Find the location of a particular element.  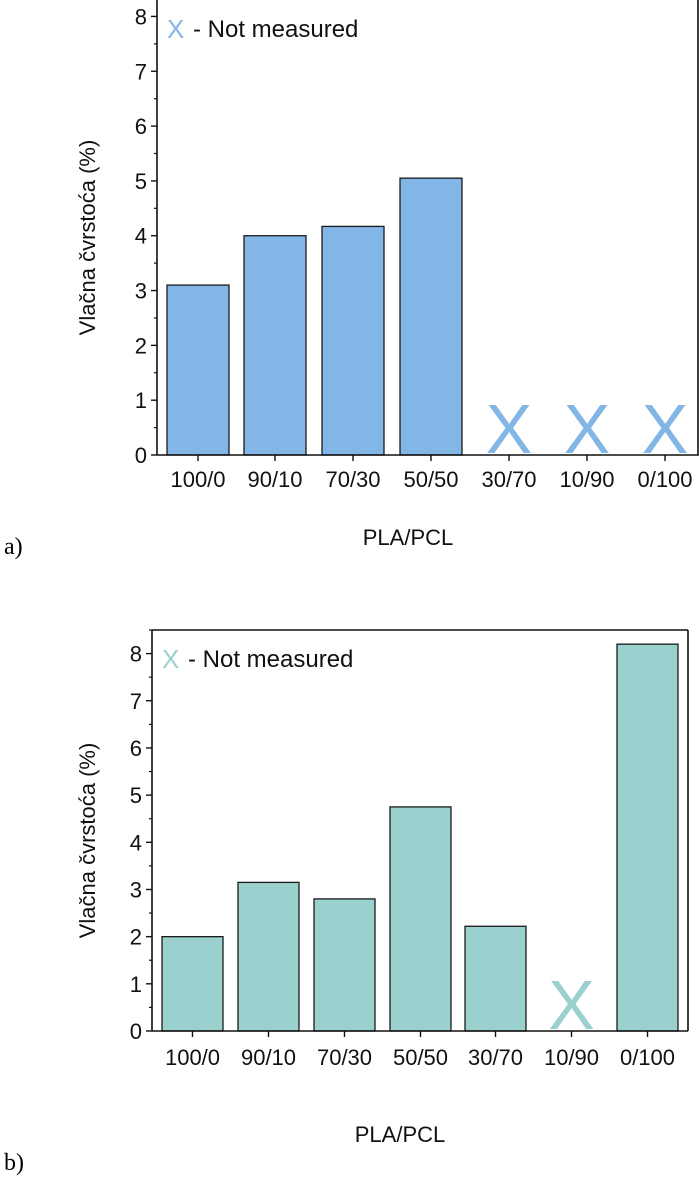

panel-label: a) is located at coordinates (13, 547).